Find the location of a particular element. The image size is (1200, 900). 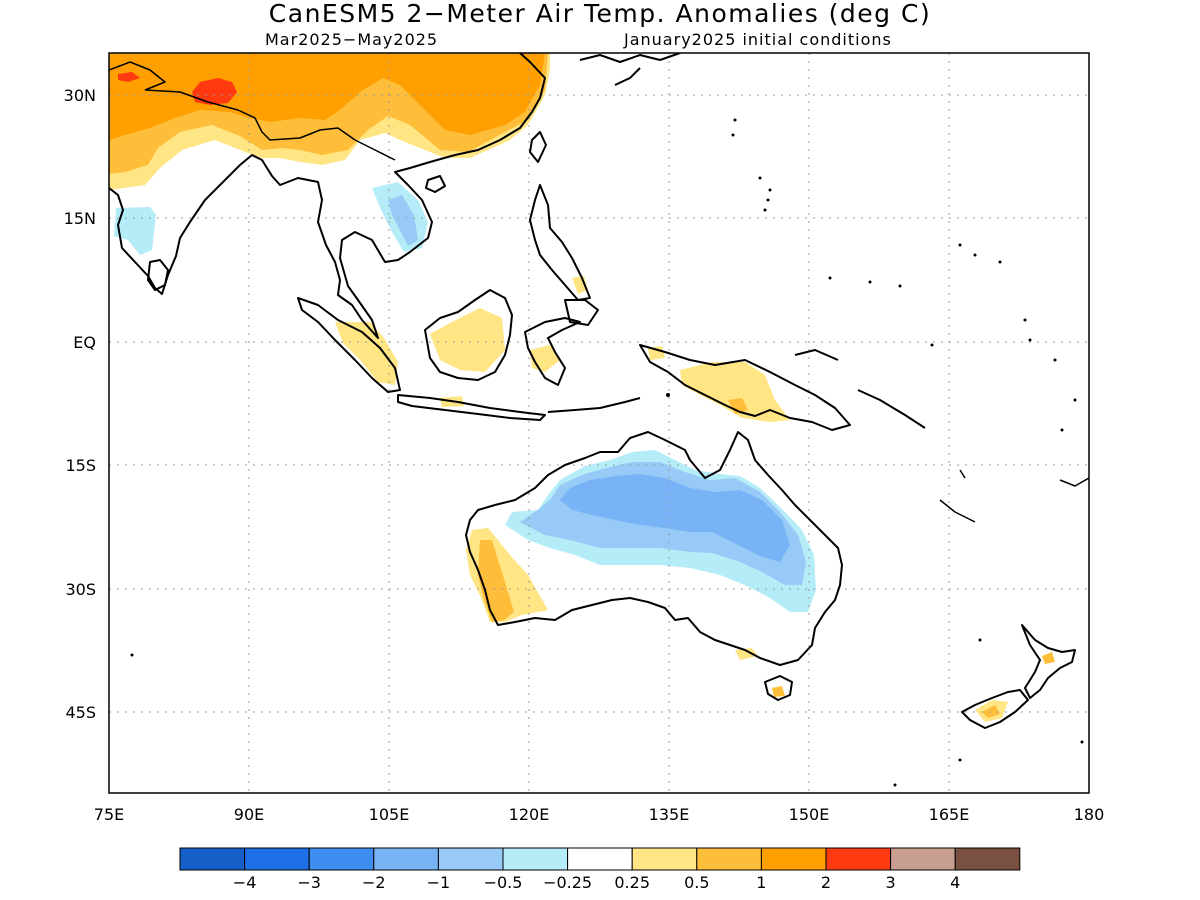

colorbar: −4 −3 −2 −1 −0.5 −0.25 0.25 0.5 1 2 3 4 is located at coordinates (600, 869).